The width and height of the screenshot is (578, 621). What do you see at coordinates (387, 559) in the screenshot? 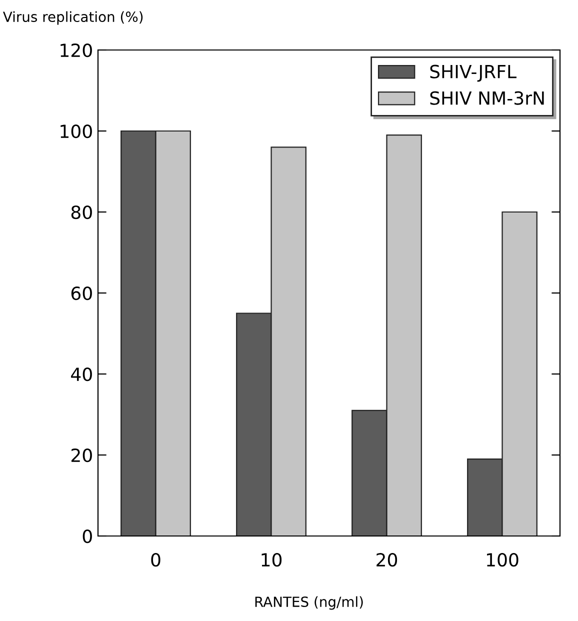
I see `x-tick-label: 20` at bounding box center [387, 559].